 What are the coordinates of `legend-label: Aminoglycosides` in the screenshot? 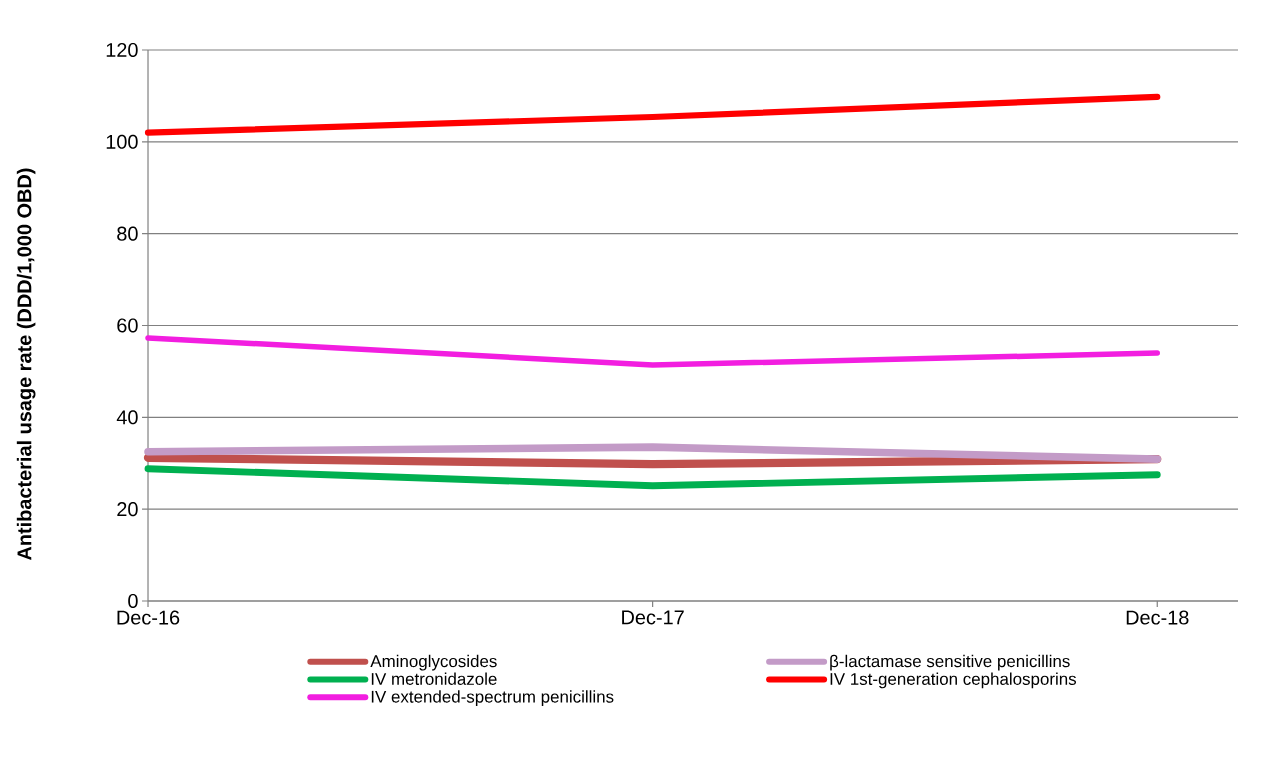 It's located at (433, 662).